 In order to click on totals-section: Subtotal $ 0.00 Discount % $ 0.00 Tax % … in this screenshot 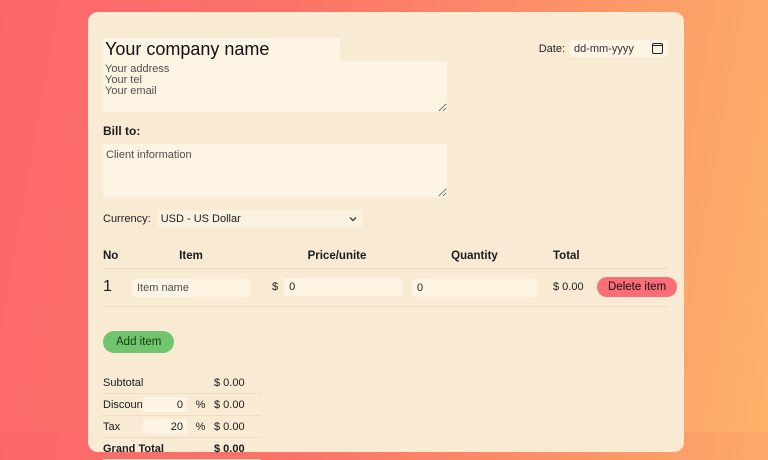, I will do `click(182, 416)`.